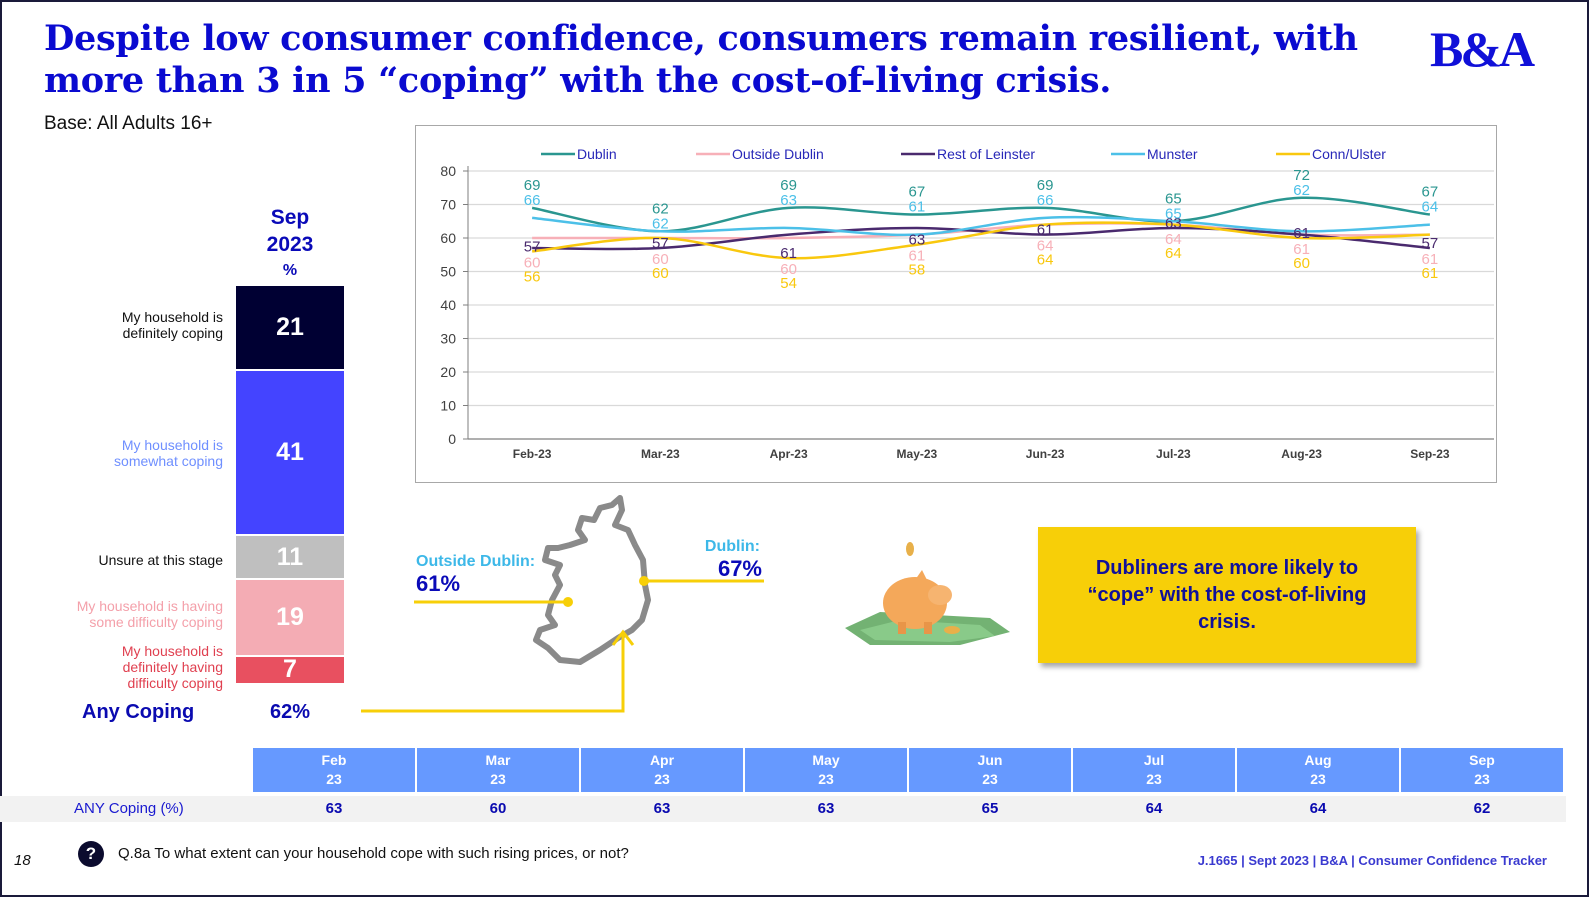 This screenshot has height=897, width=1589. I want to click on bar-segment-definitely-coping: 21, so click(290, 327).